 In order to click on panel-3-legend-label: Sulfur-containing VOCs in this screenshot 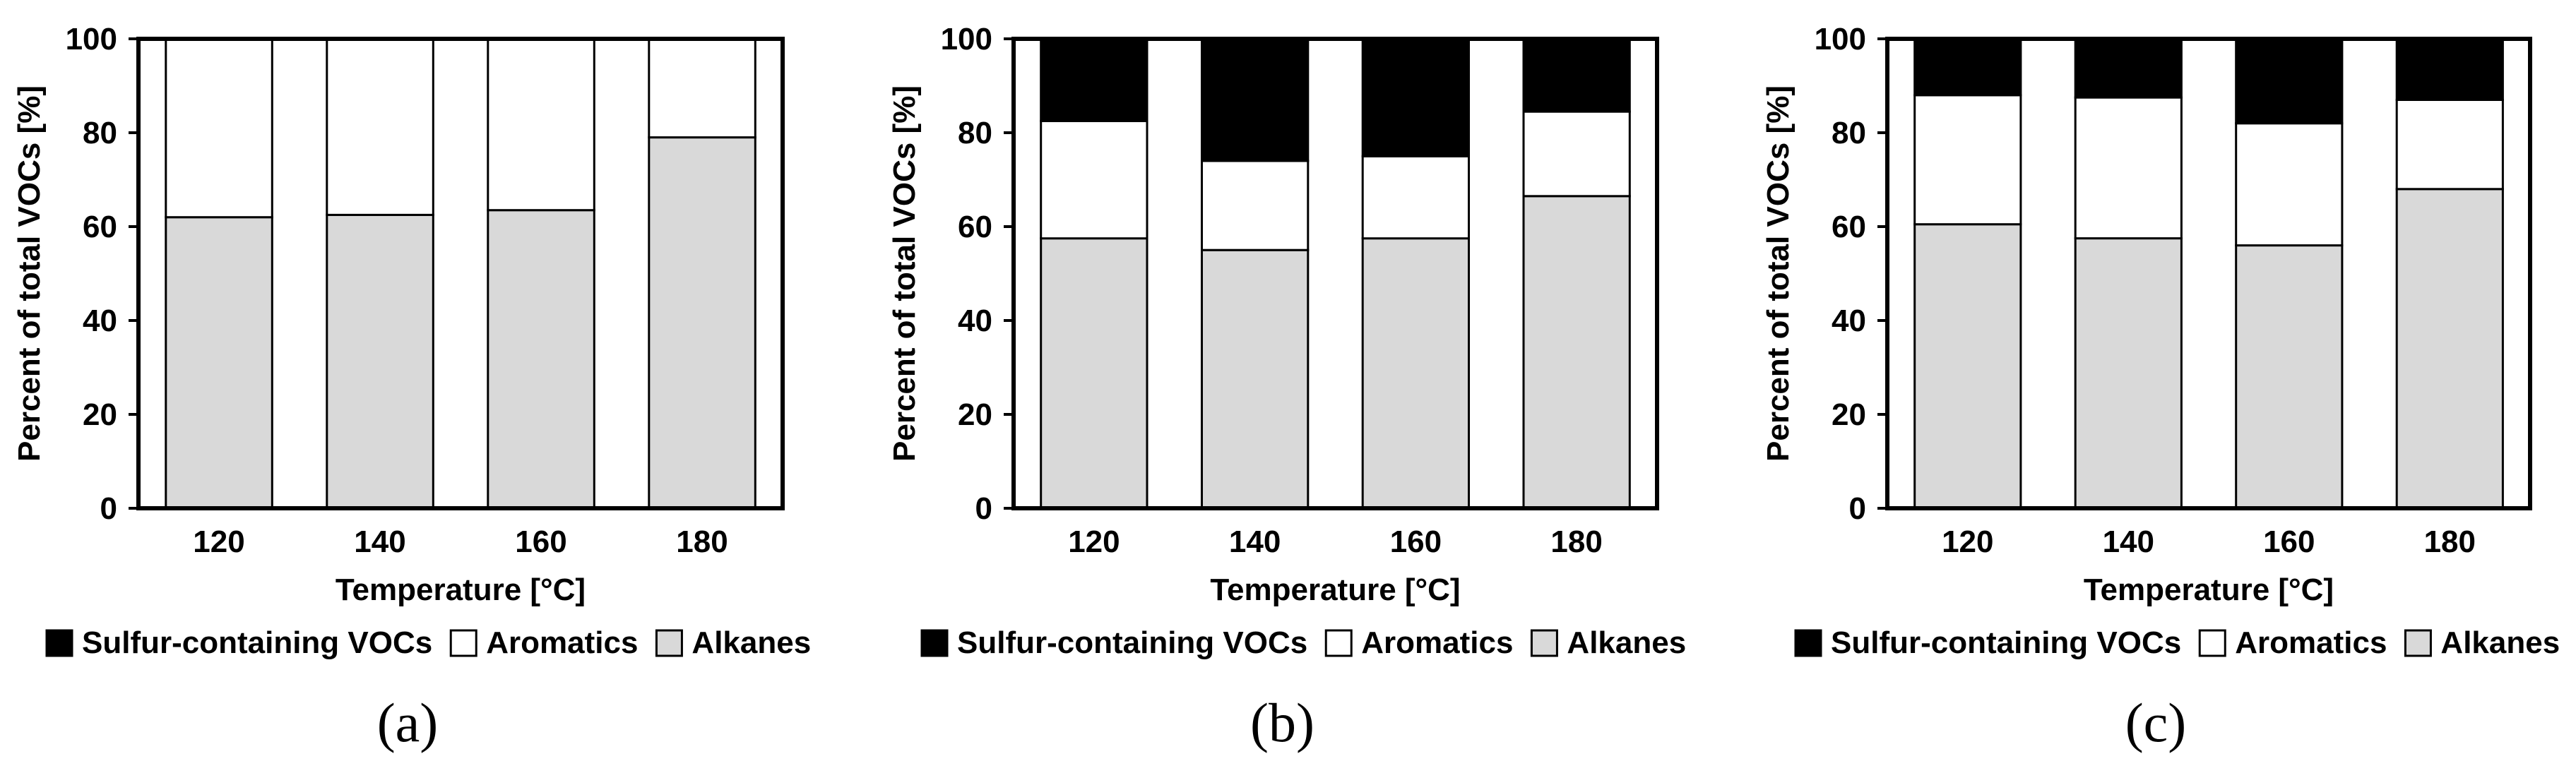, I will do `click(2006, 642)`.